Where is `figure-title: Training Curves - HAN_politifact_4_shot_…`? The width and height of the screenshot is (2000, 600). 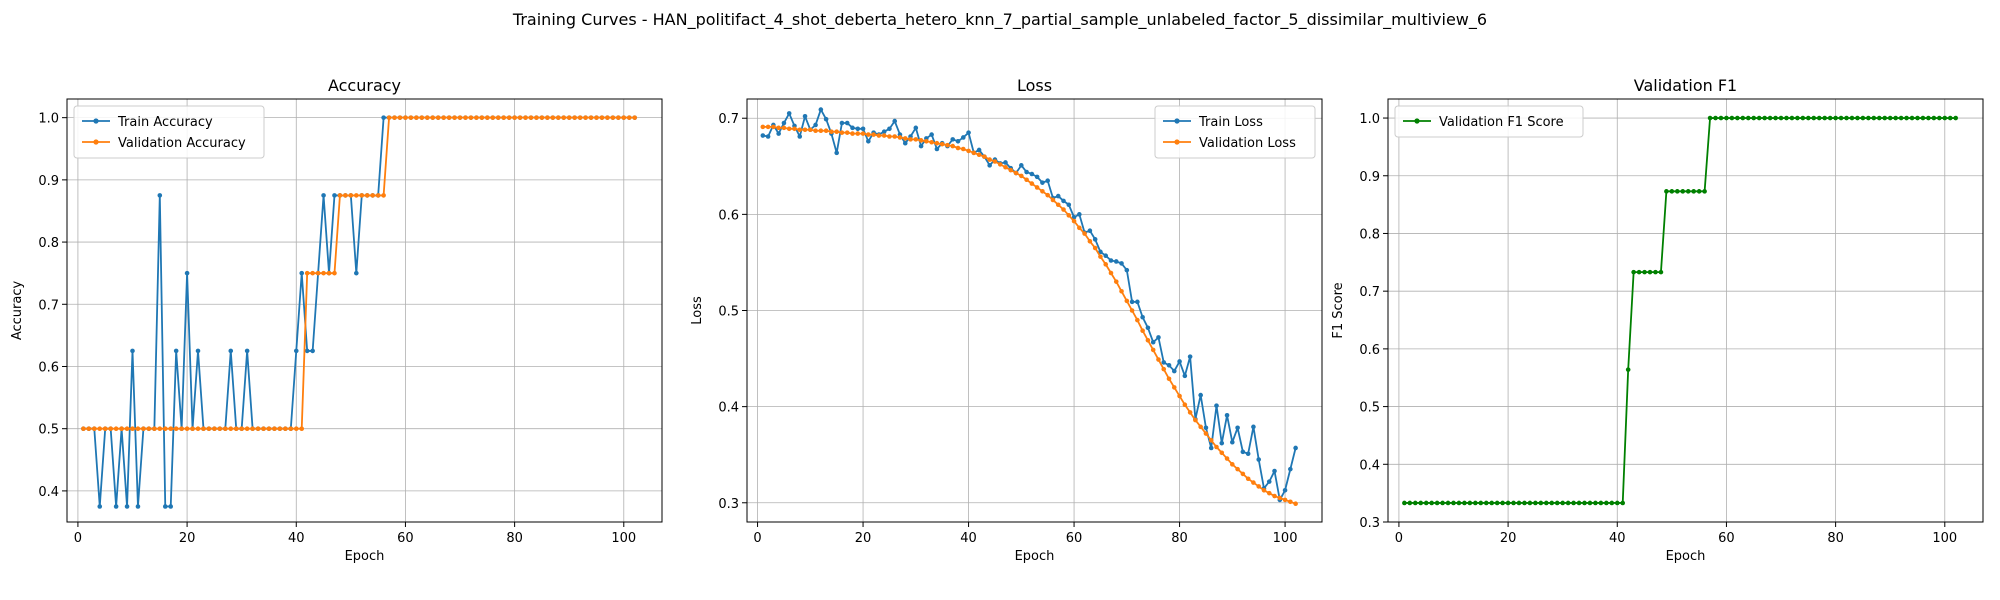
figure-title: Training Curves - HAN_politifact_4_shot_… is located at coordinates (999, 20).